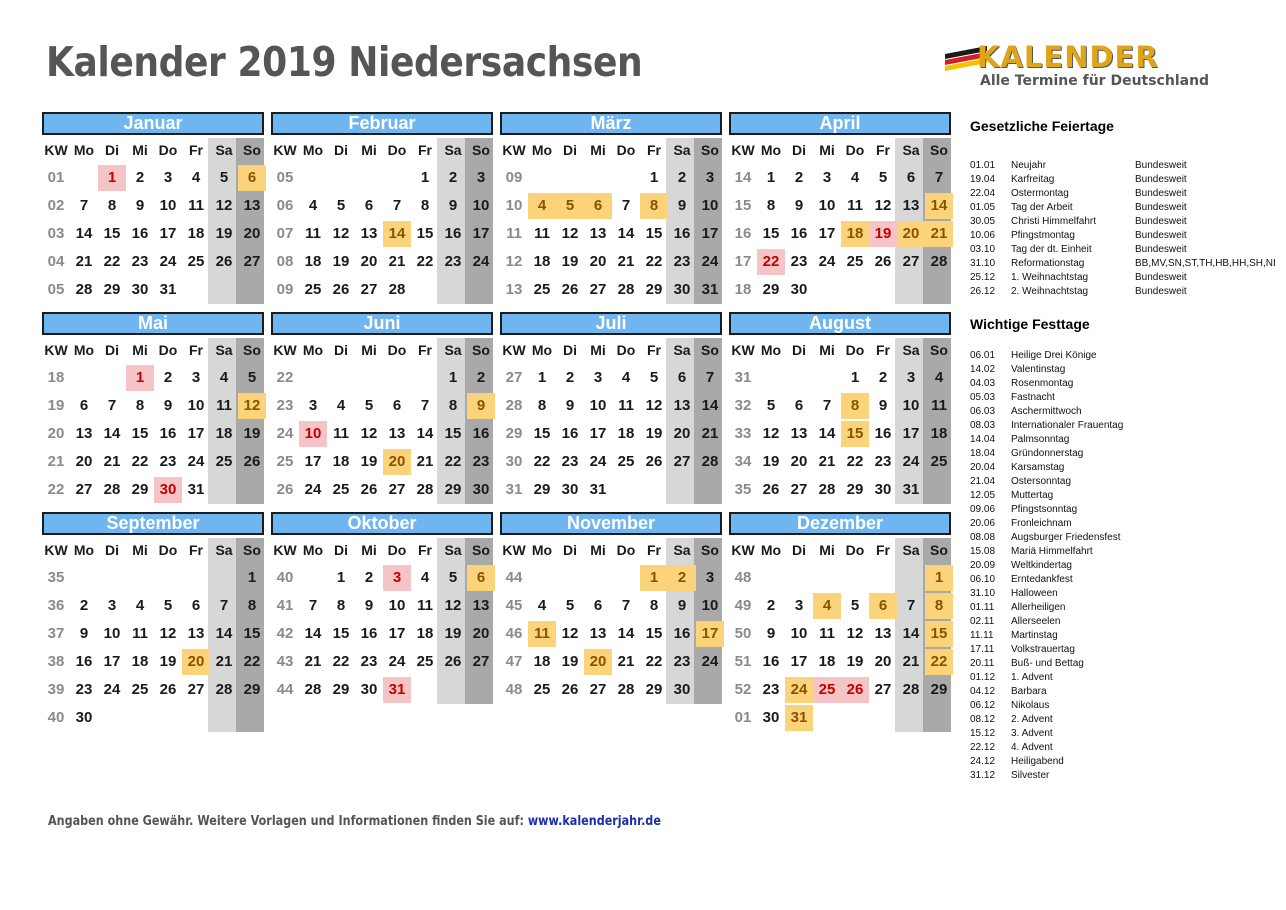 This screenshot has width=1286, height=910. I want to click on day-cell: 14, so click(112, 433).